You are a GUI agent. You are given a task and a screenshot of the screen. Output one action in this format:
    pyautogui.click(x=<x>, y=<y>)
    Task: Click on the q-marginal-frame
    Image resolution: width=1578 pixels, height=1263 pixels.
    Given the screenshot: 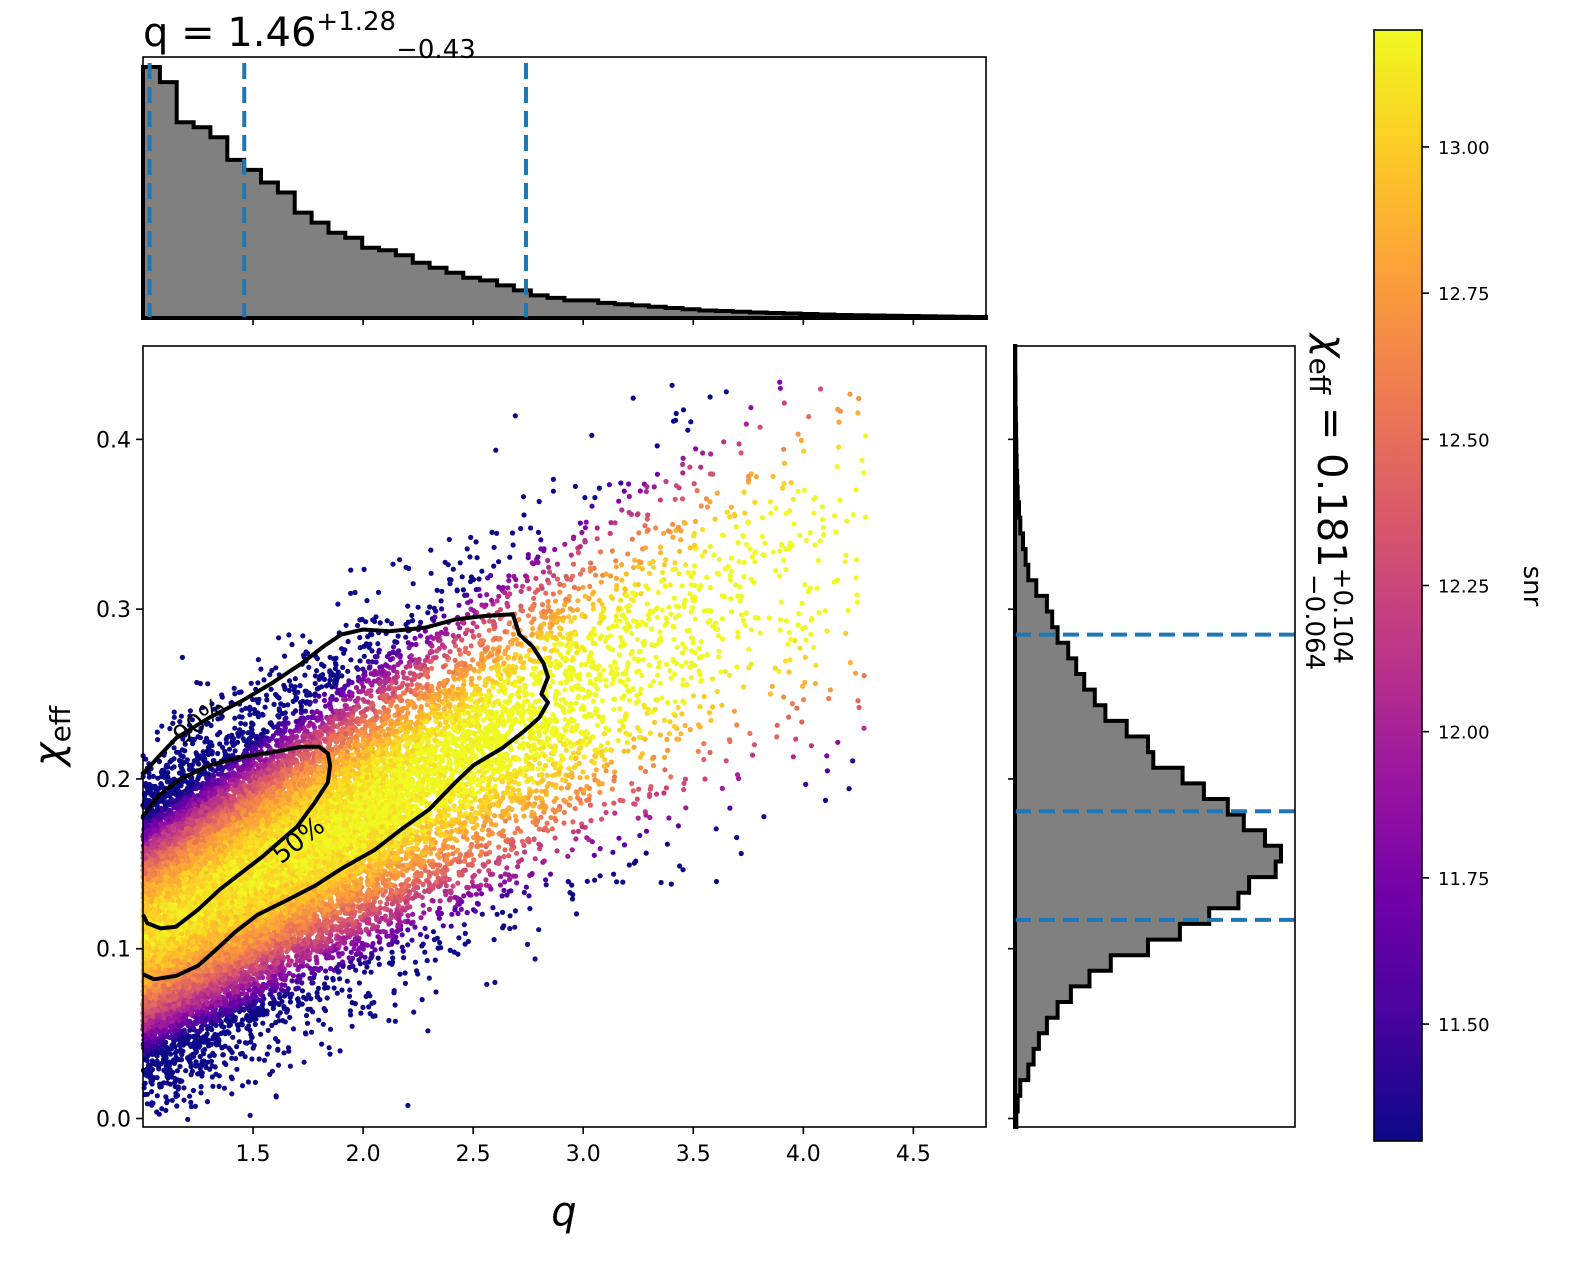 What is the action you would take?
    pyautogui.click(x=564, y=187)
    